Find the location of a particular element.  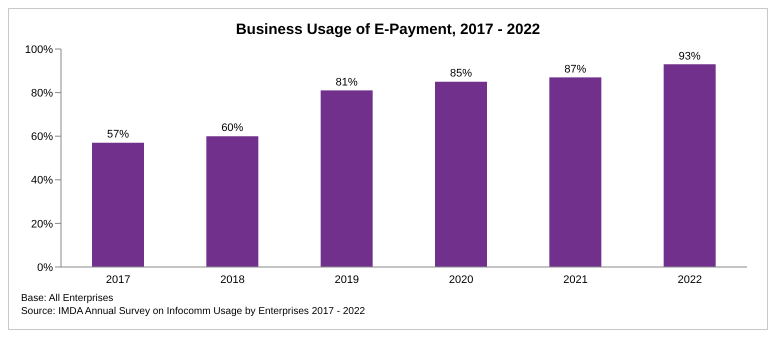

y-tick-label: 0% is located at coordinates (45, 268).